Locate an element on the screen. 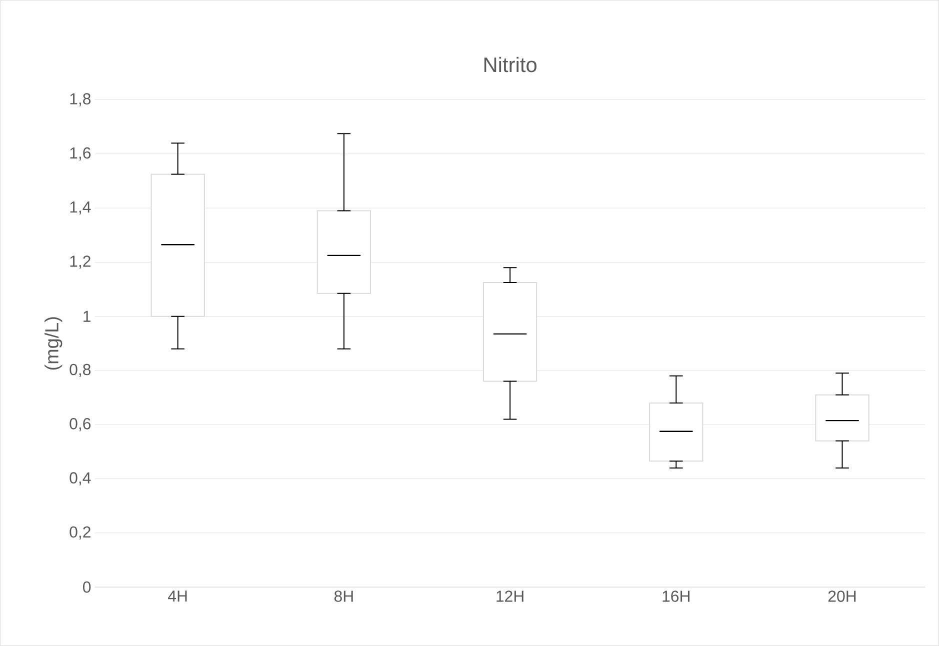 This screenshot has height=646, width=939. y-tick-label: 1 is located at coordinates (87, 316).